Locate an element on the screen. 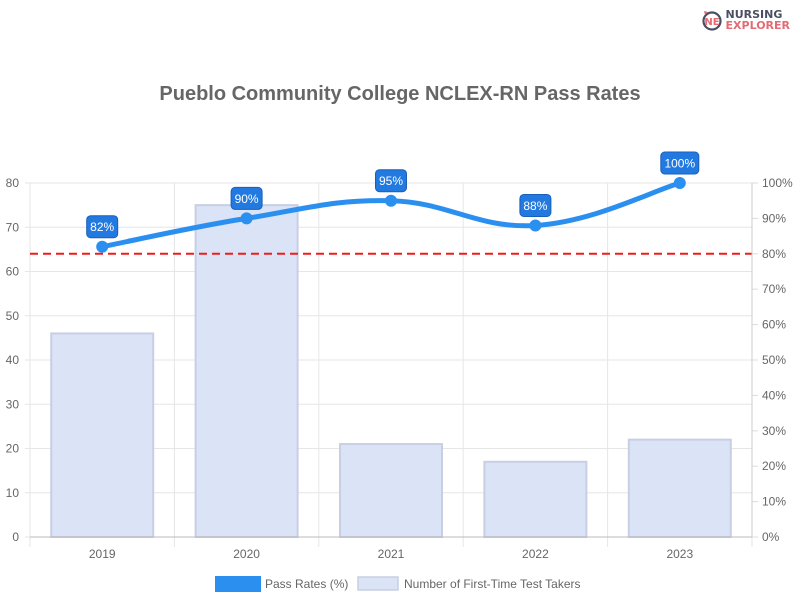 This screenshot has width=800, height=600. left-tick-label: 10 is located at coordinates (13, 493).